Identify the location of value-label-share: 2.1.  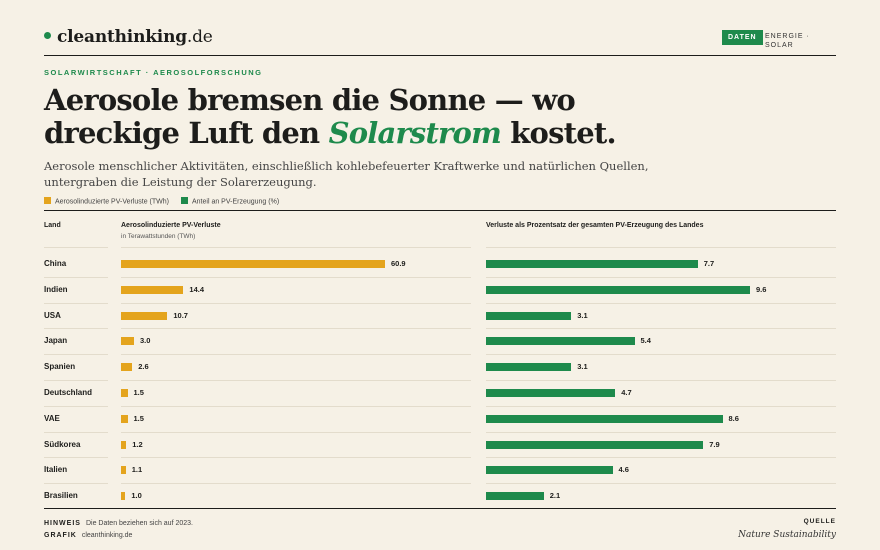
(555, 496).